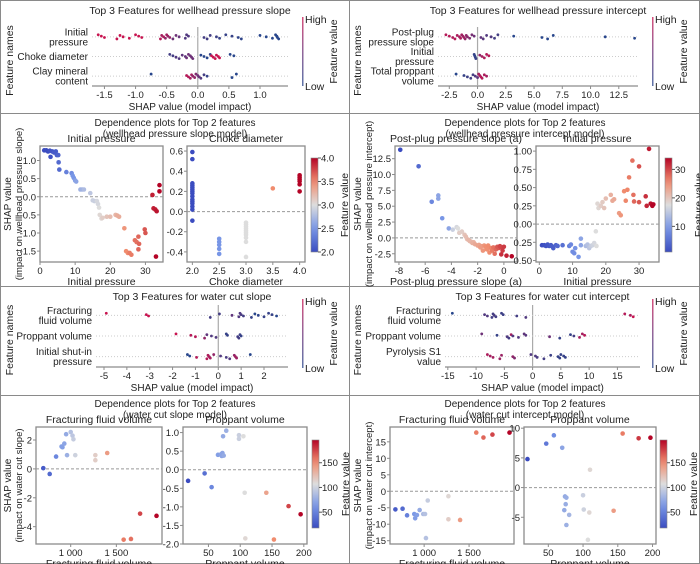  Describe the element at coordinates (523, 152) in the screenshot. I see `y-tick-label: 1.00` at that location.